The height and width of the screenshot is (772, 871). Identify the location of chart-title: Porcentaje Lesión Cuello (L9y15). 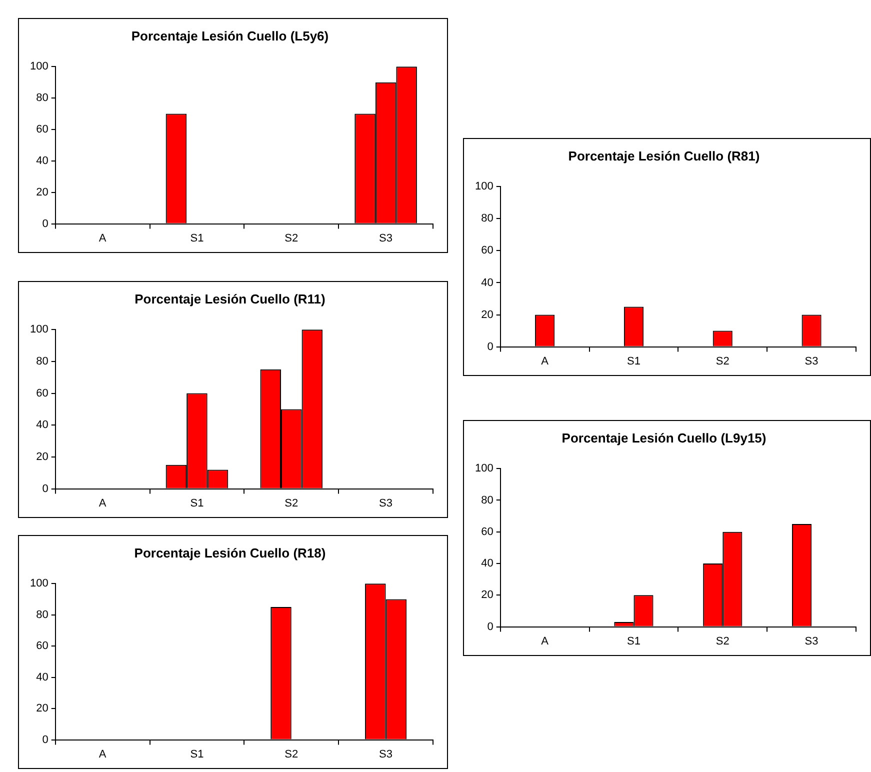
(664, 438).